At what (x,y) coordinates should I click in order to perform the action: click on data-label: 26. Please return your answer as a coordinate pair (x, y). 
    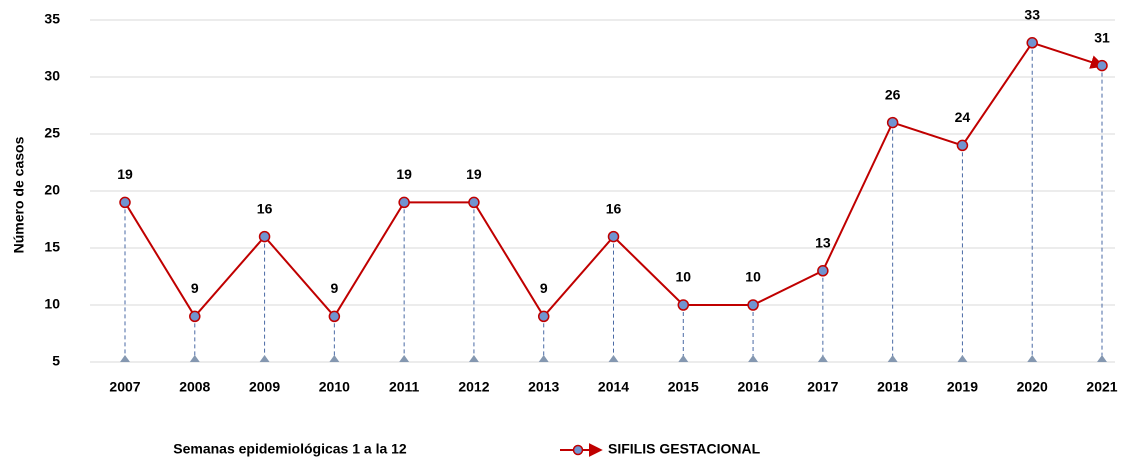
    Looking at the image, I should click on (893, 94).